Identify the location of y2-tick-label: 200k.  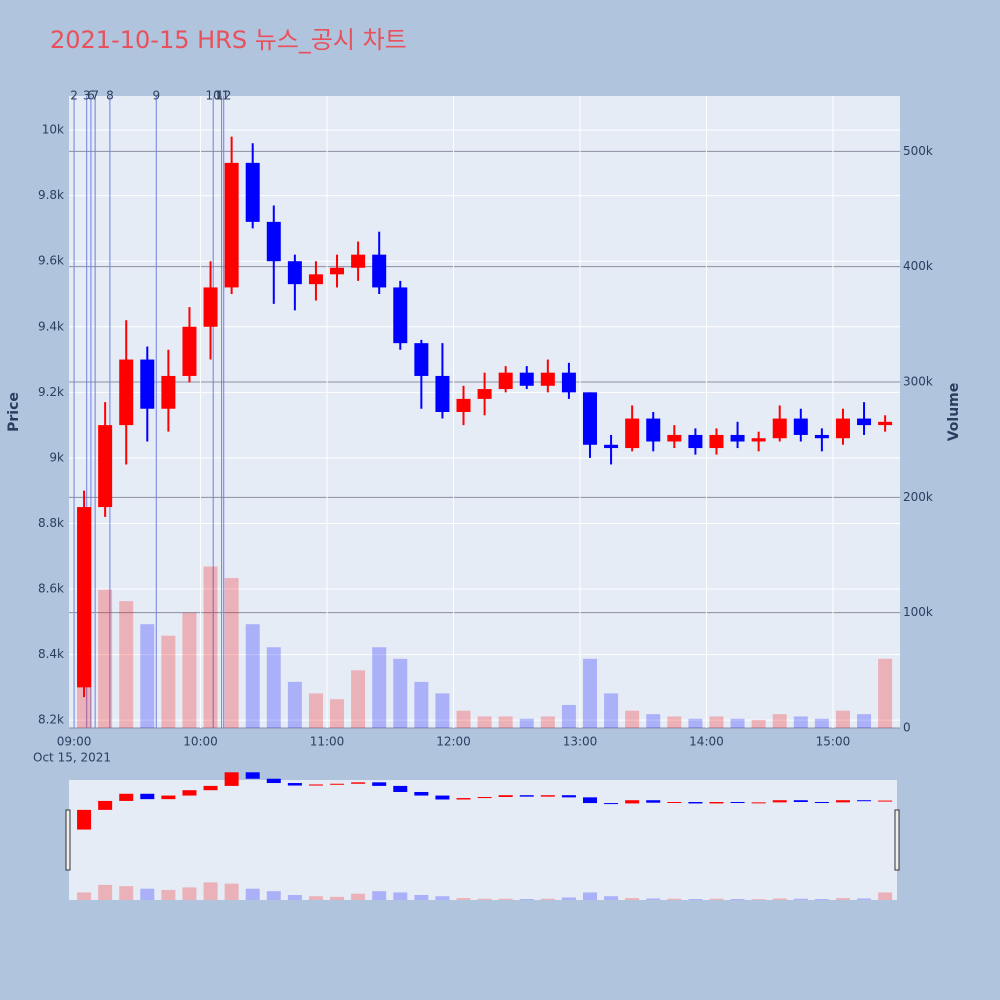
(918, 497).